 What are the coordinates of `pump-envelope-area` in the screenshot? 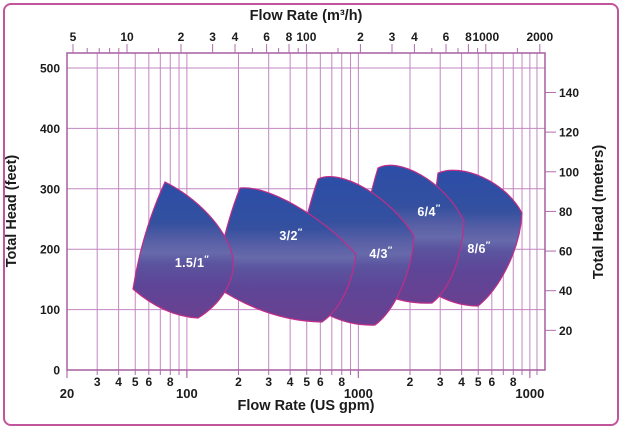 It's located at (183, 250).